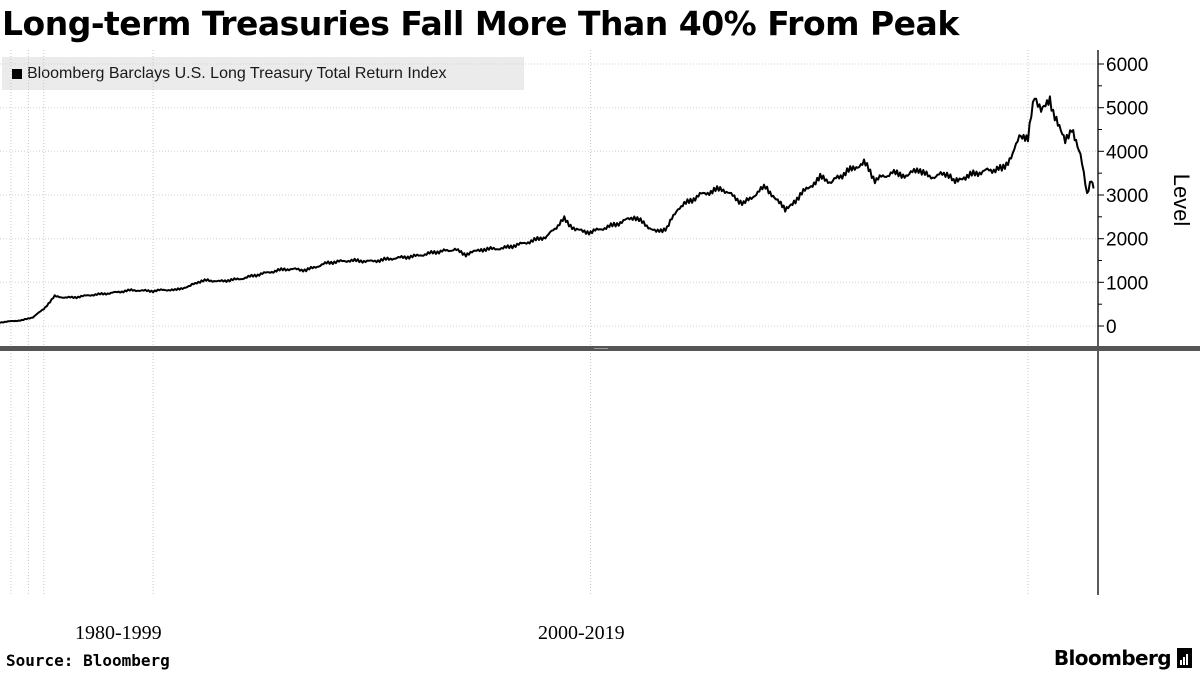 Image resolution: width=1200 pixels, height=675 pixels. Describe the element at coordinates (1184, 658) in the screenshot. I see `bloomberg-terminal-icon` at that location.